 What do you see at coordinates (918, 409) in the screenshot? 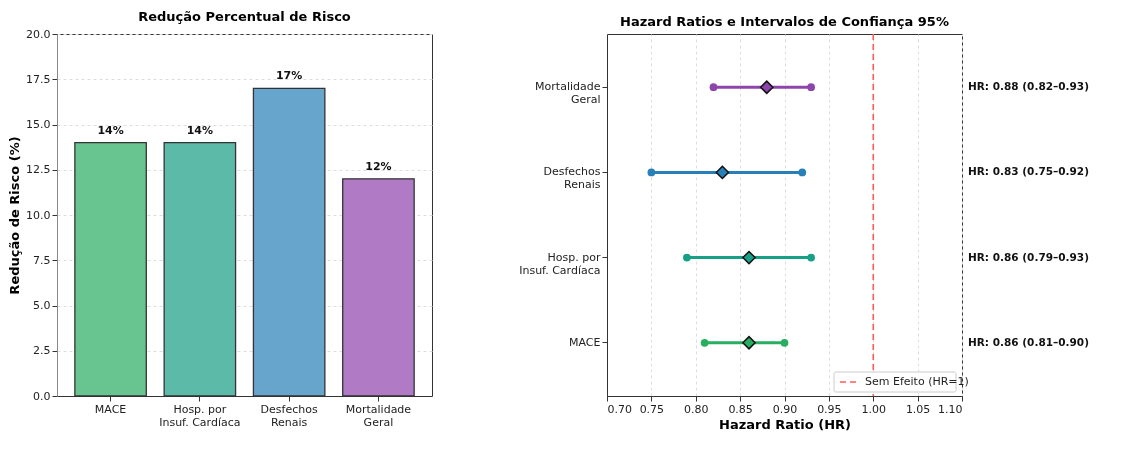
I see `x-tick-label: 1.05` at bounding box center [918, 409].